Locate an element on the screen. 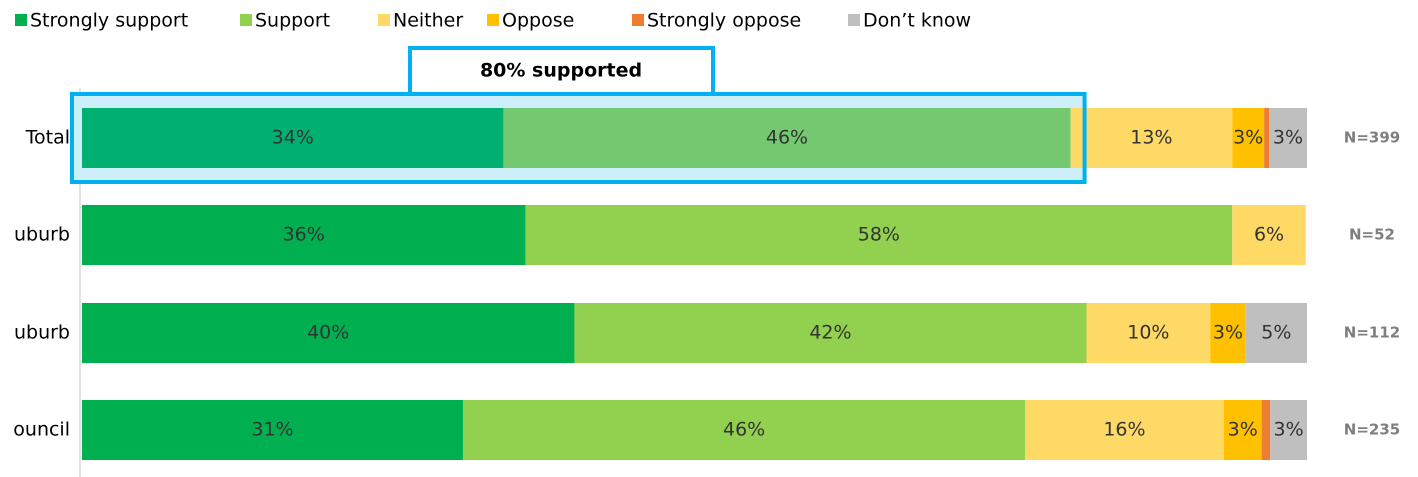 The width and height of the screenshot is (1418, 477). legend-label: Don’t know is located at coordinates (917, 21).